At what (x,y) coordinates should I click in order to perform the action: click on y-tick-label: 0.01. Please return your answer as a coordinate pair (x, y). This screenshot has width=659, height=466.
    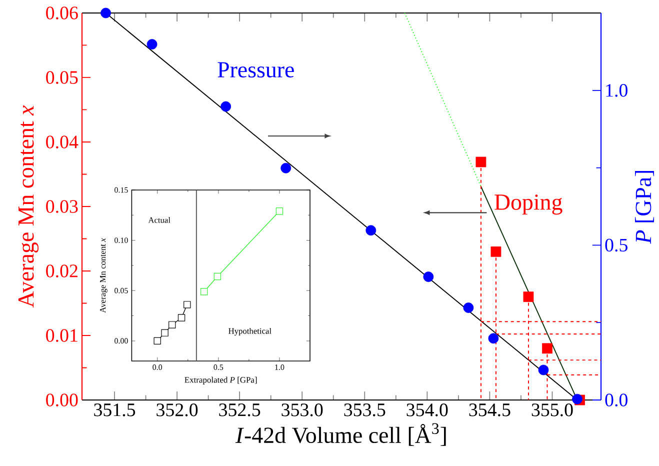
    Looking at the image, I should click on (62, 335).